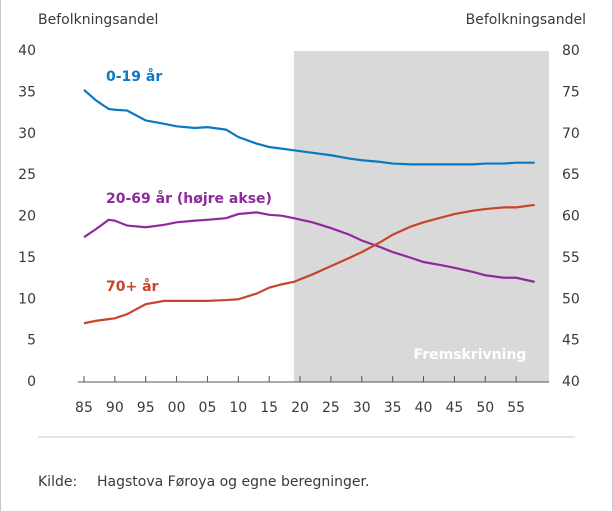  Describe the element at coordinates (269, 408) in the screenshot. I see `x-tick-label: 15` at that location.